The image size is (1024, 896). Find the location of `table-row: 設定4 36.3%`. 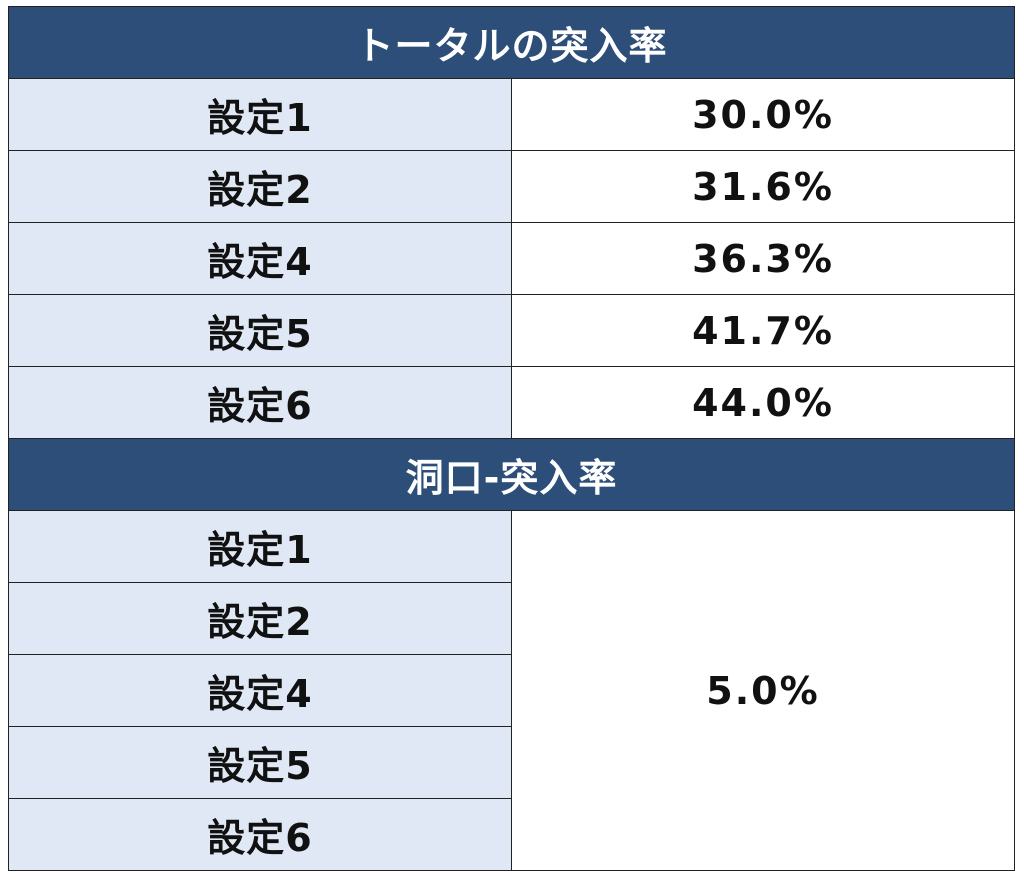

table-row: 設定4 36.3% is located at coordinates (511, 258).